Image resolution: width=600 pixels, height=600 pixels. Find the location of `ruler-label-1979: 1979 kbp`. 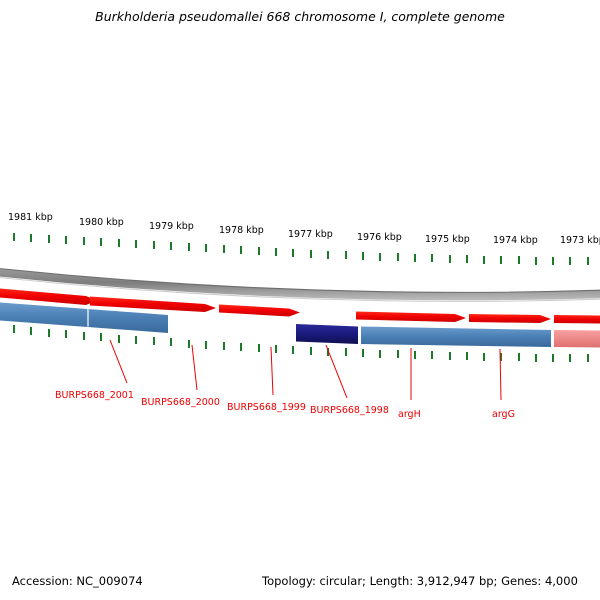

ruler-label-1979: 1979 kbp is located at coordinates (171, 226).